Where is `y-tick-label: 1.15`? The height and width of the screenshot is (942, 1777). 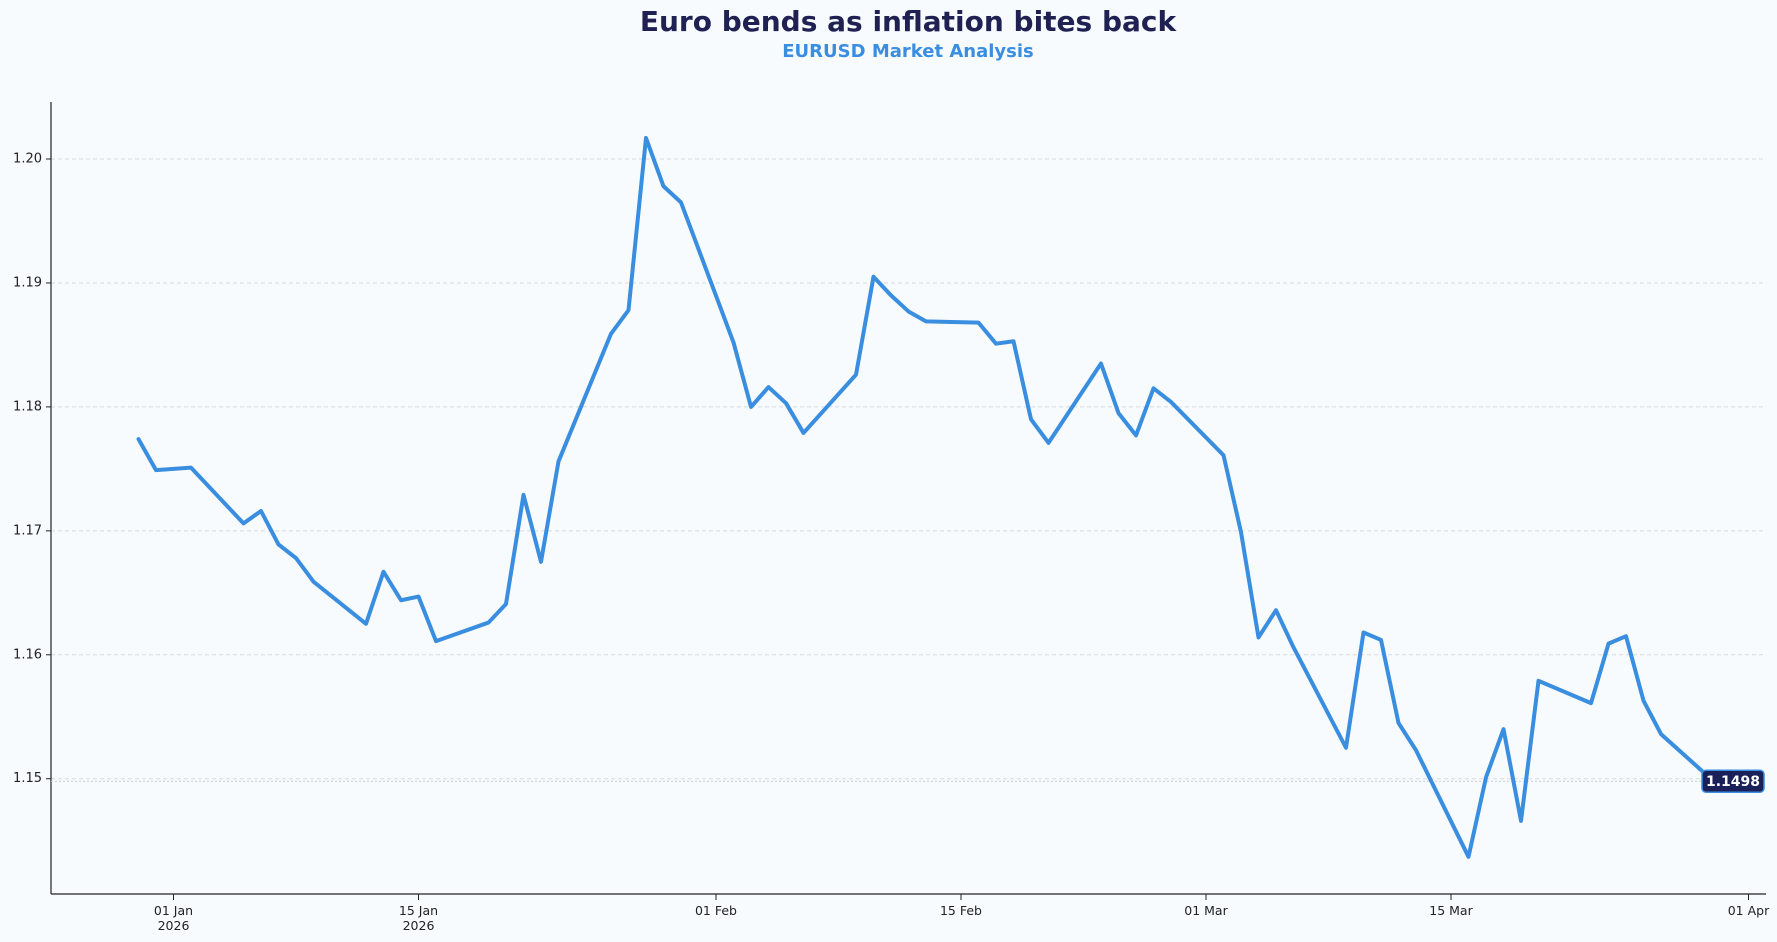
y-tick-label: 1.15 is located at coordinates (27, 778).